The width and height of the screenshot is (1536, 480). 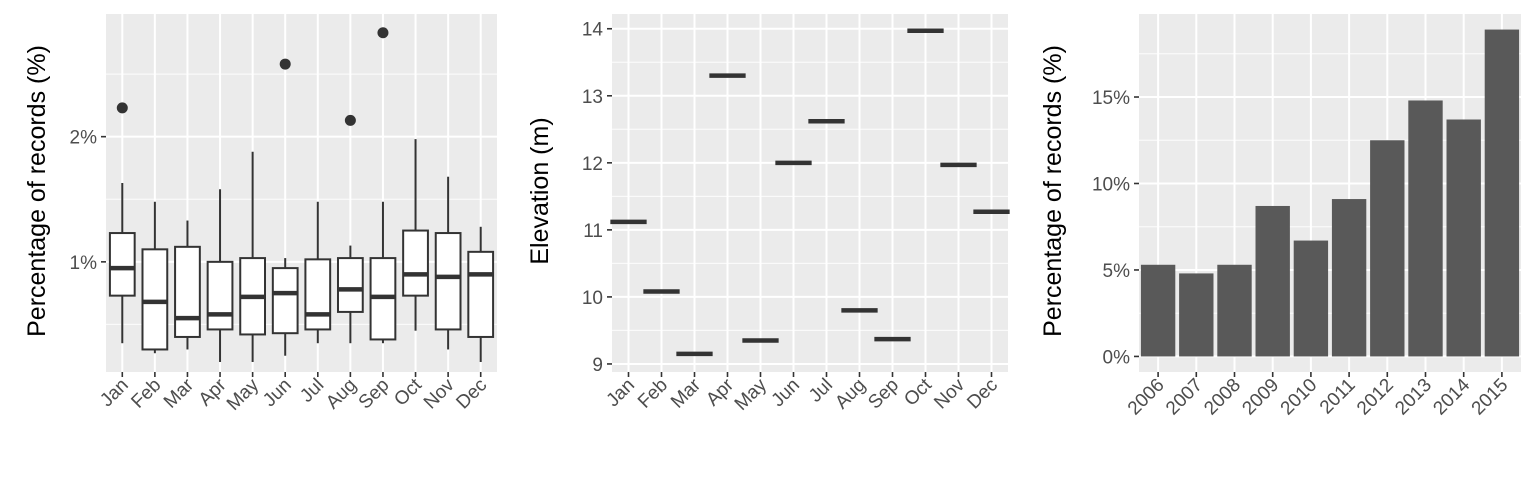 What do you see at coordinates (179, 393) in the screenshot?
I see `p1-x-tick-label: Mar` at bounding box center [179, 393].